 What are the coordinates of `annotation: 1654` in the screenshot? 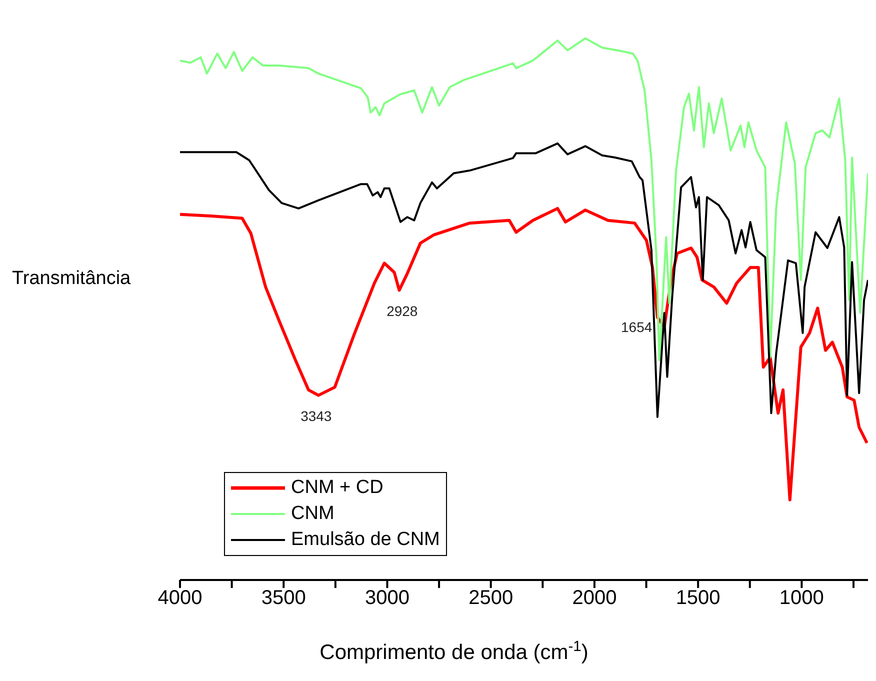 It's located at (636, 327).